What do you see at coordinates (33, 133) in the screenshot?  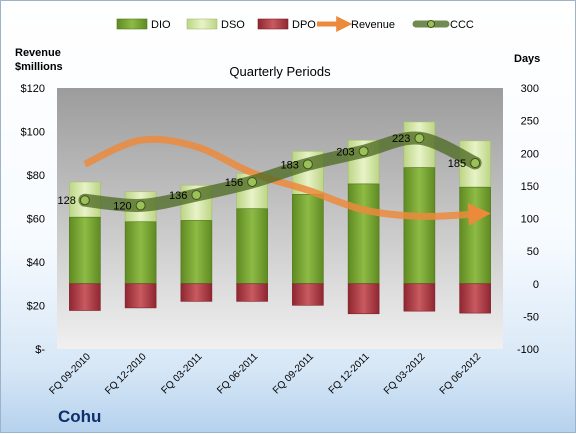 I see `left-tick-label: $100` at bounding box center [33, 133].